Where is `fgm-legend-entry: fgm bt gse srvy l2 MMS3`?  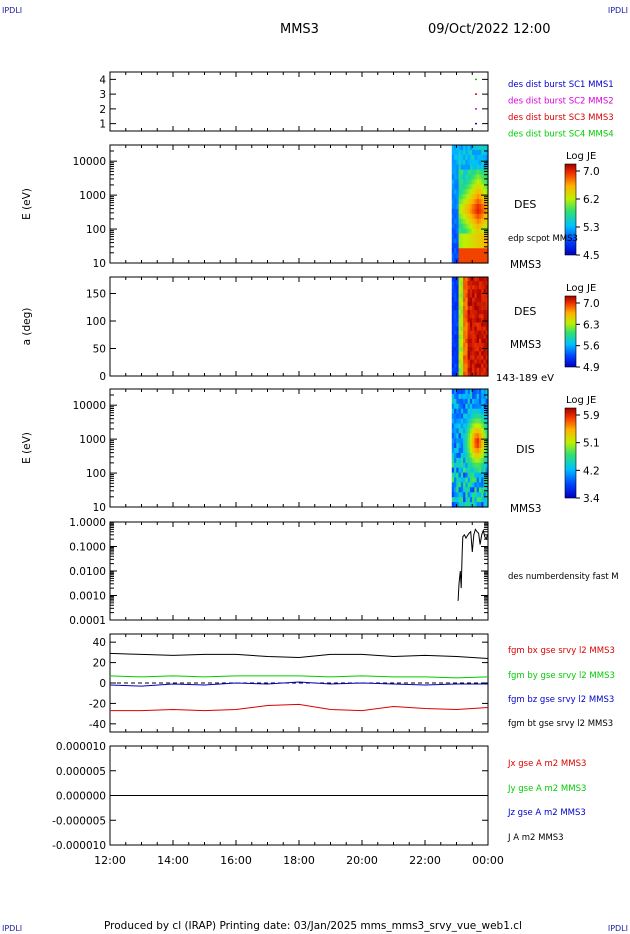 fgm-legend-entry: fgm bt gse srvy l2 MMS3 is located at coordinates (560, 724).